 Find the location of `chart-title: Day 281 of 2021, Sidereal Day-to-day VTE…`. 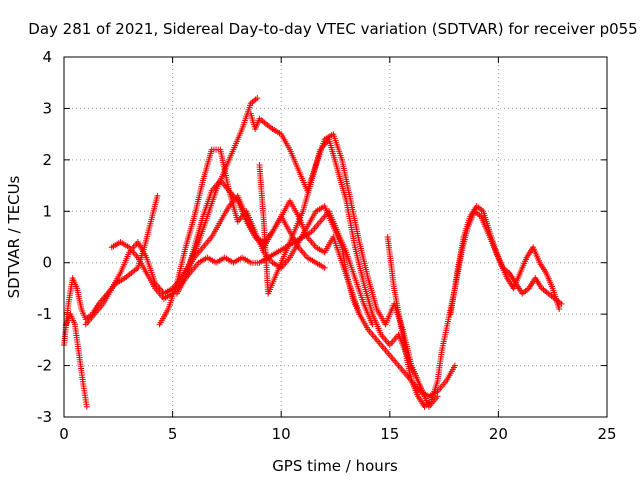

chart-title: Day 281 of 2021, Sidereal Day-to-day VTE… is located at coordinates (332, 29).